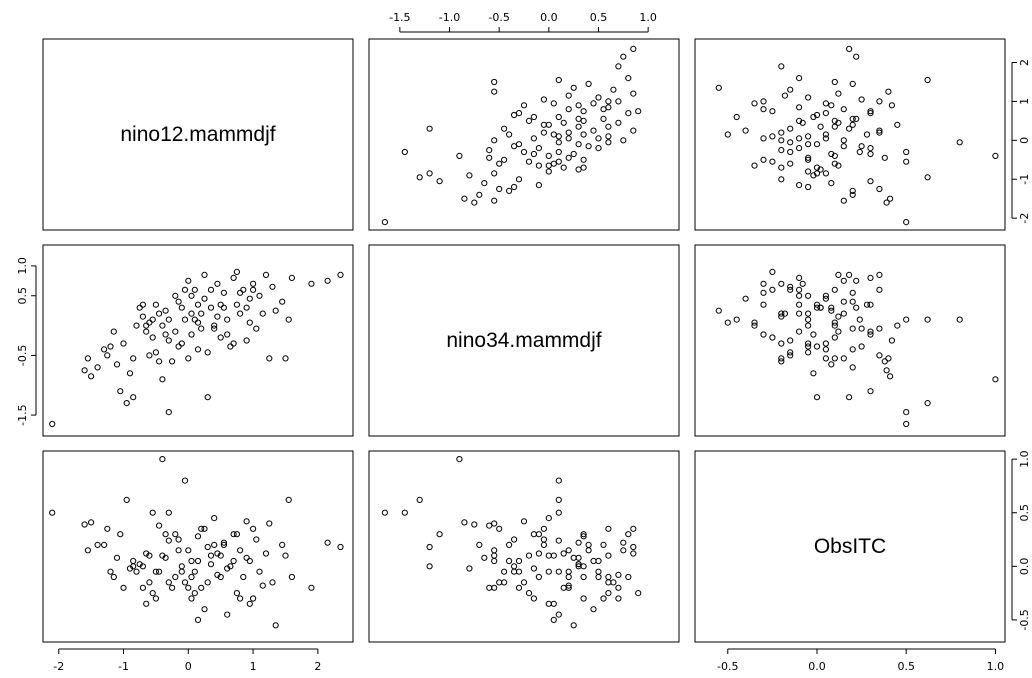 The image size is (1032, 678). Describe the element at coordinates (1024, 179) in the screenshot. I see `nino12-right-tick-label: -1` at that location.